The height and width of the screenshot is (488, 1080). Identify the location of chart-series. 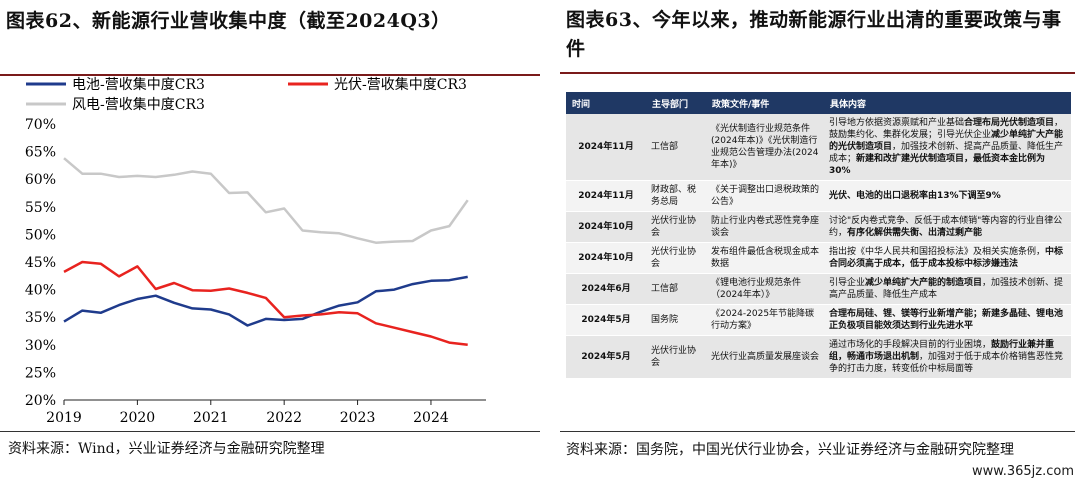
(266, 252).